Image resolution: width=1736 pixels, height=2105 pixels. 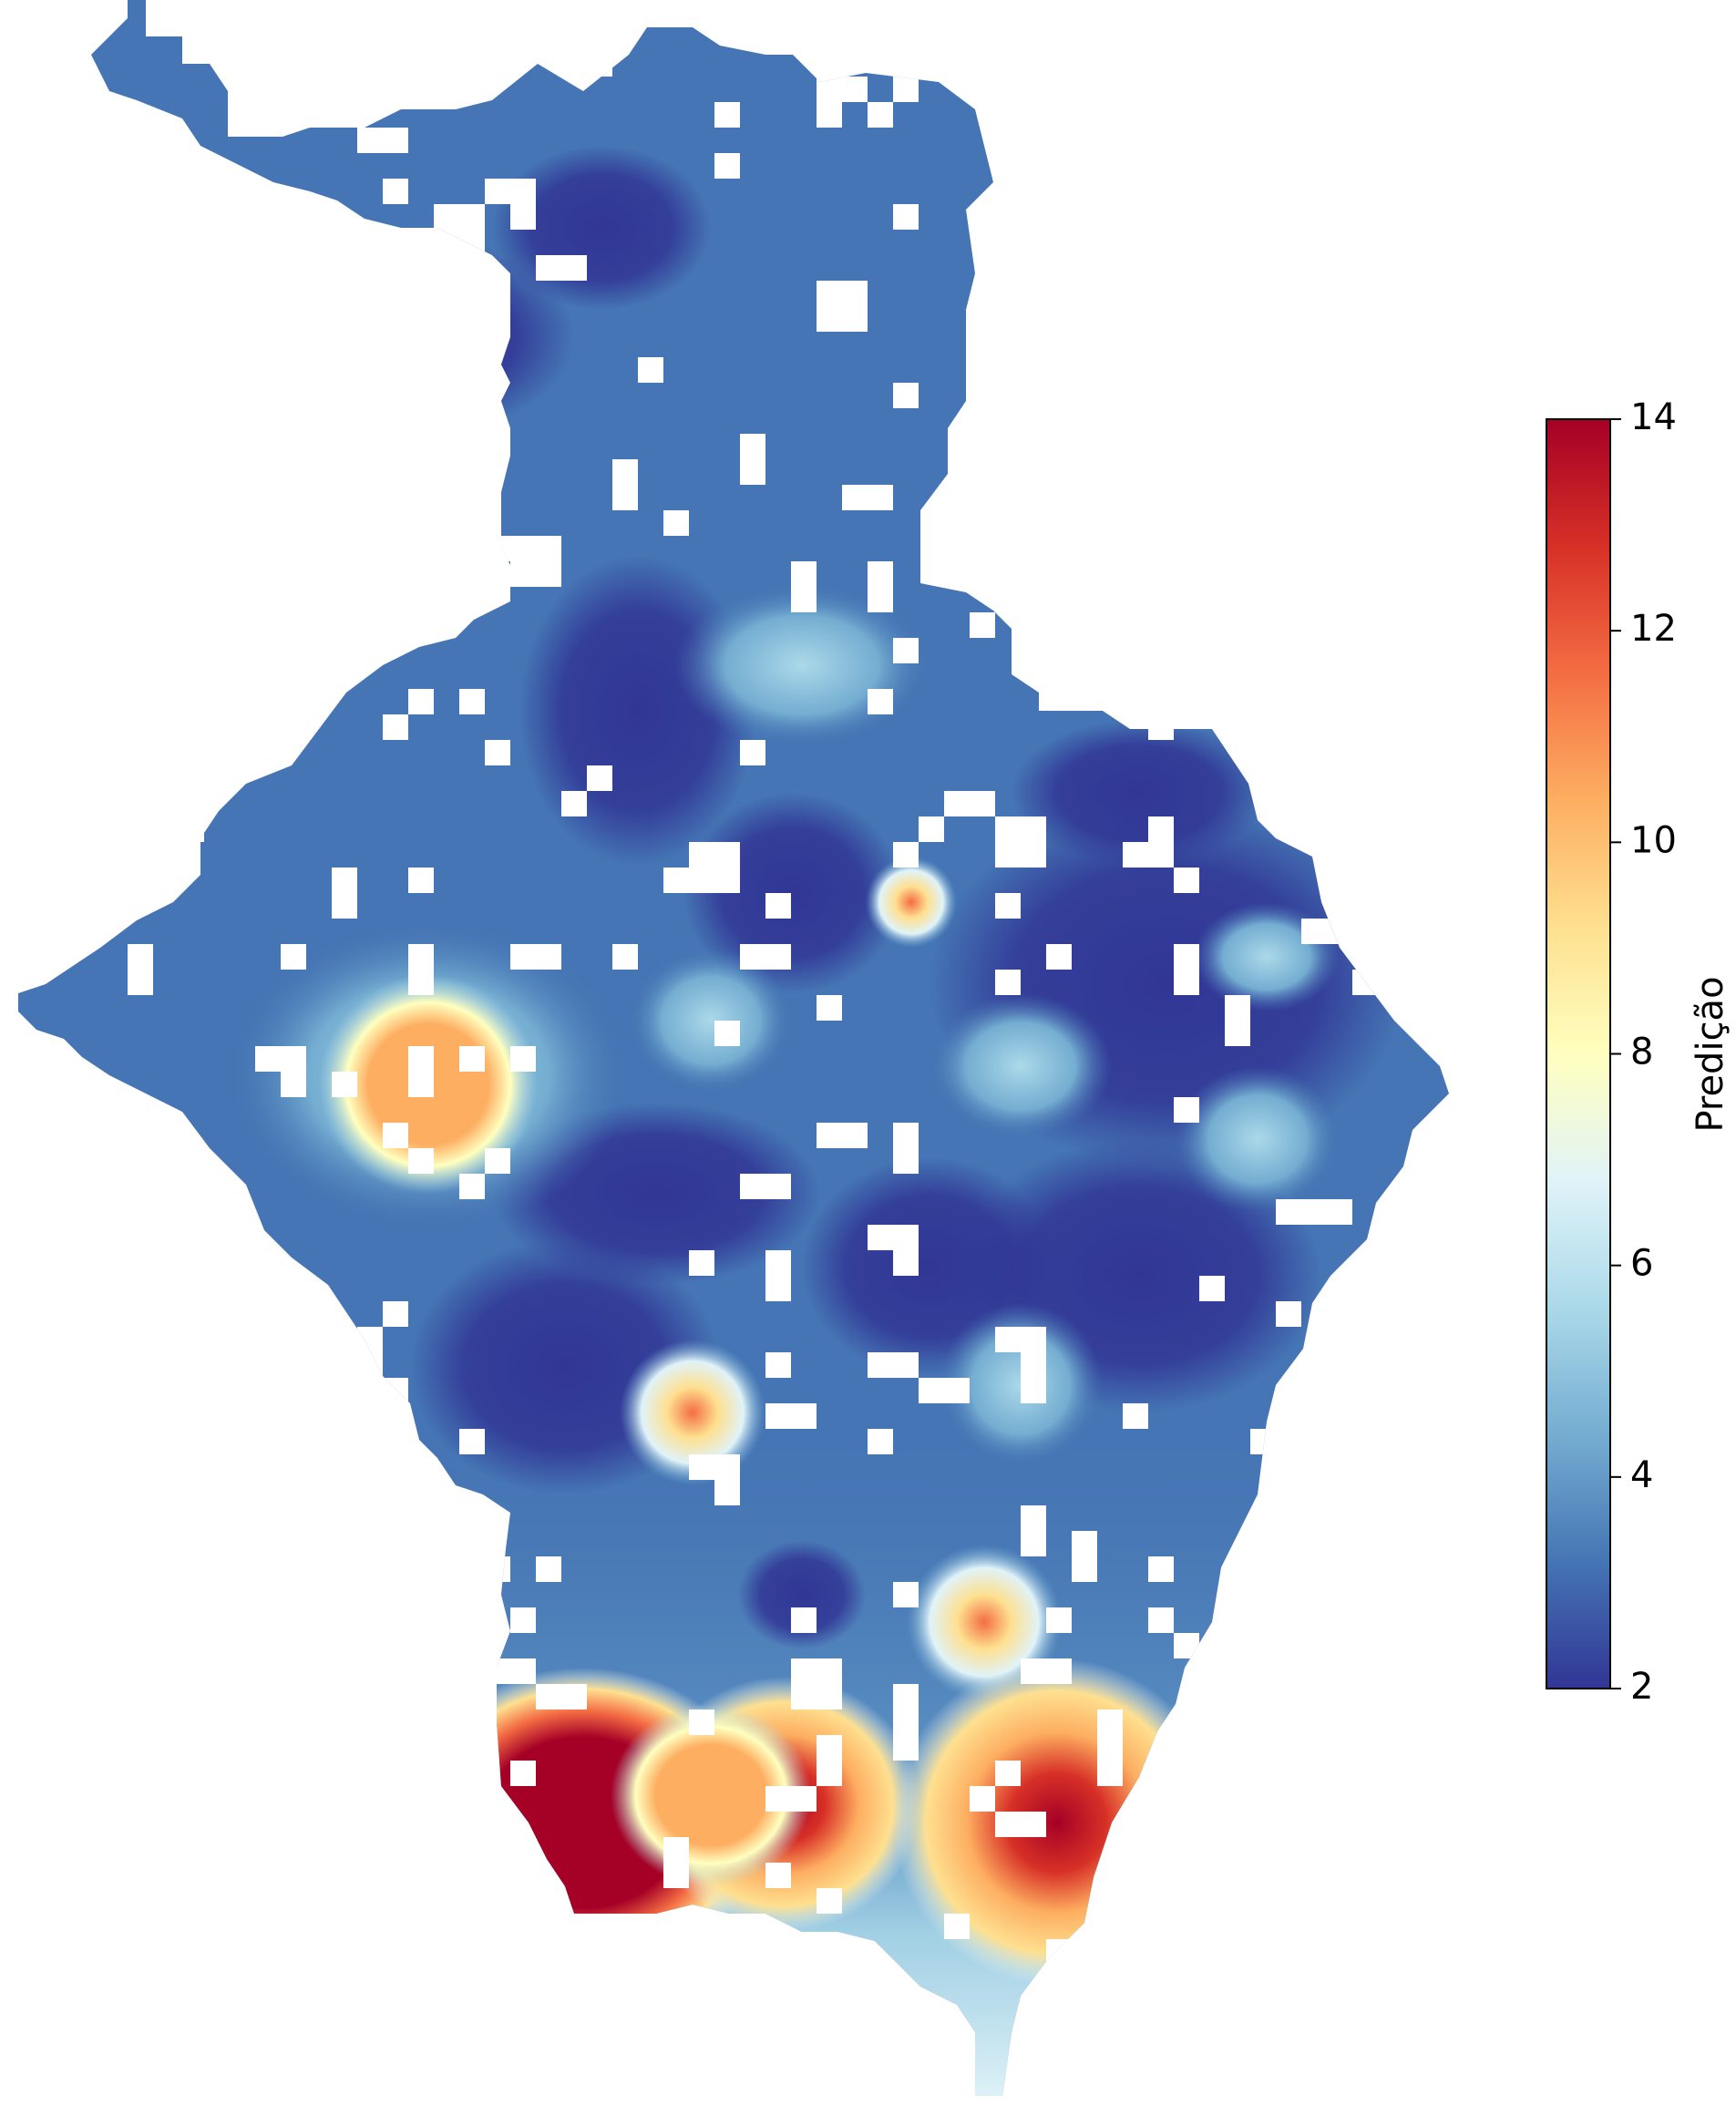 What do you see at coordinates (1641, 1264) in the screenshot?
I see `colorbar-tick-label: 6` at bounding box center [1641, 1264].